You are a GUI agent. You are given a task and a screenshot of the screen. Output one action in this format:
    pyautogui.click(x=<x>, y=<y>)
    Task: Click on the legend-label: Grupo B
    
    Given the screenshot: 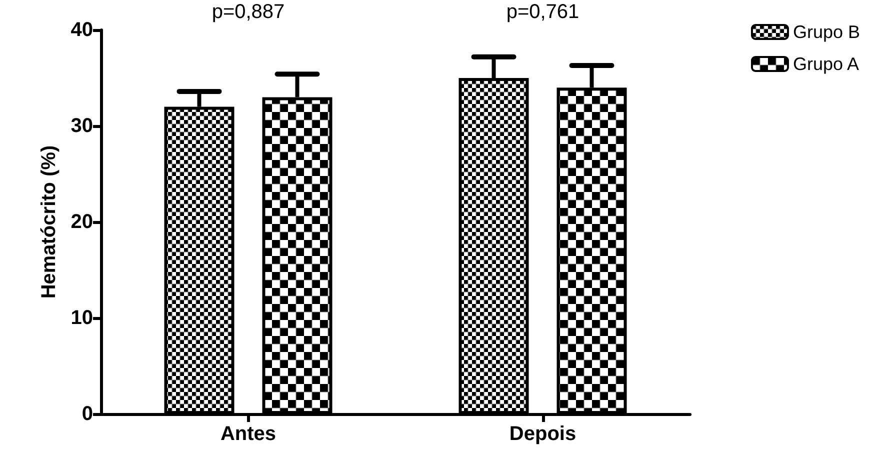 What is the action you would take?
    pyautogui.click(x=826, y=32)
    